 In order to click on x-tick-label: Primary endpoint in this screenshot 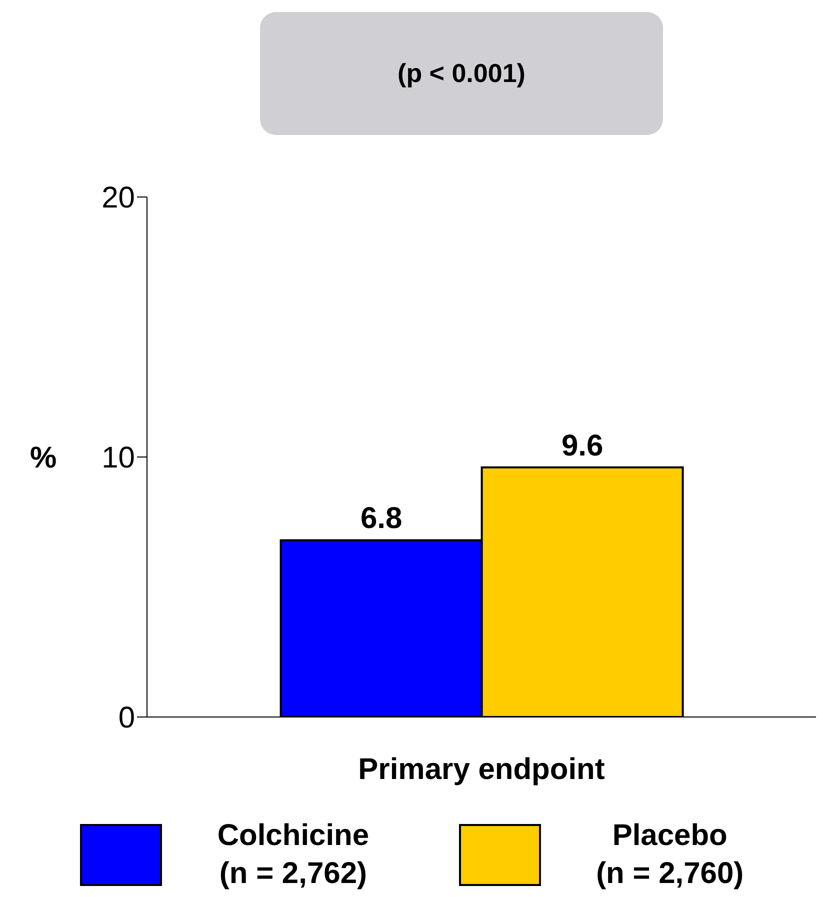, I will do `click(481, 769)`.